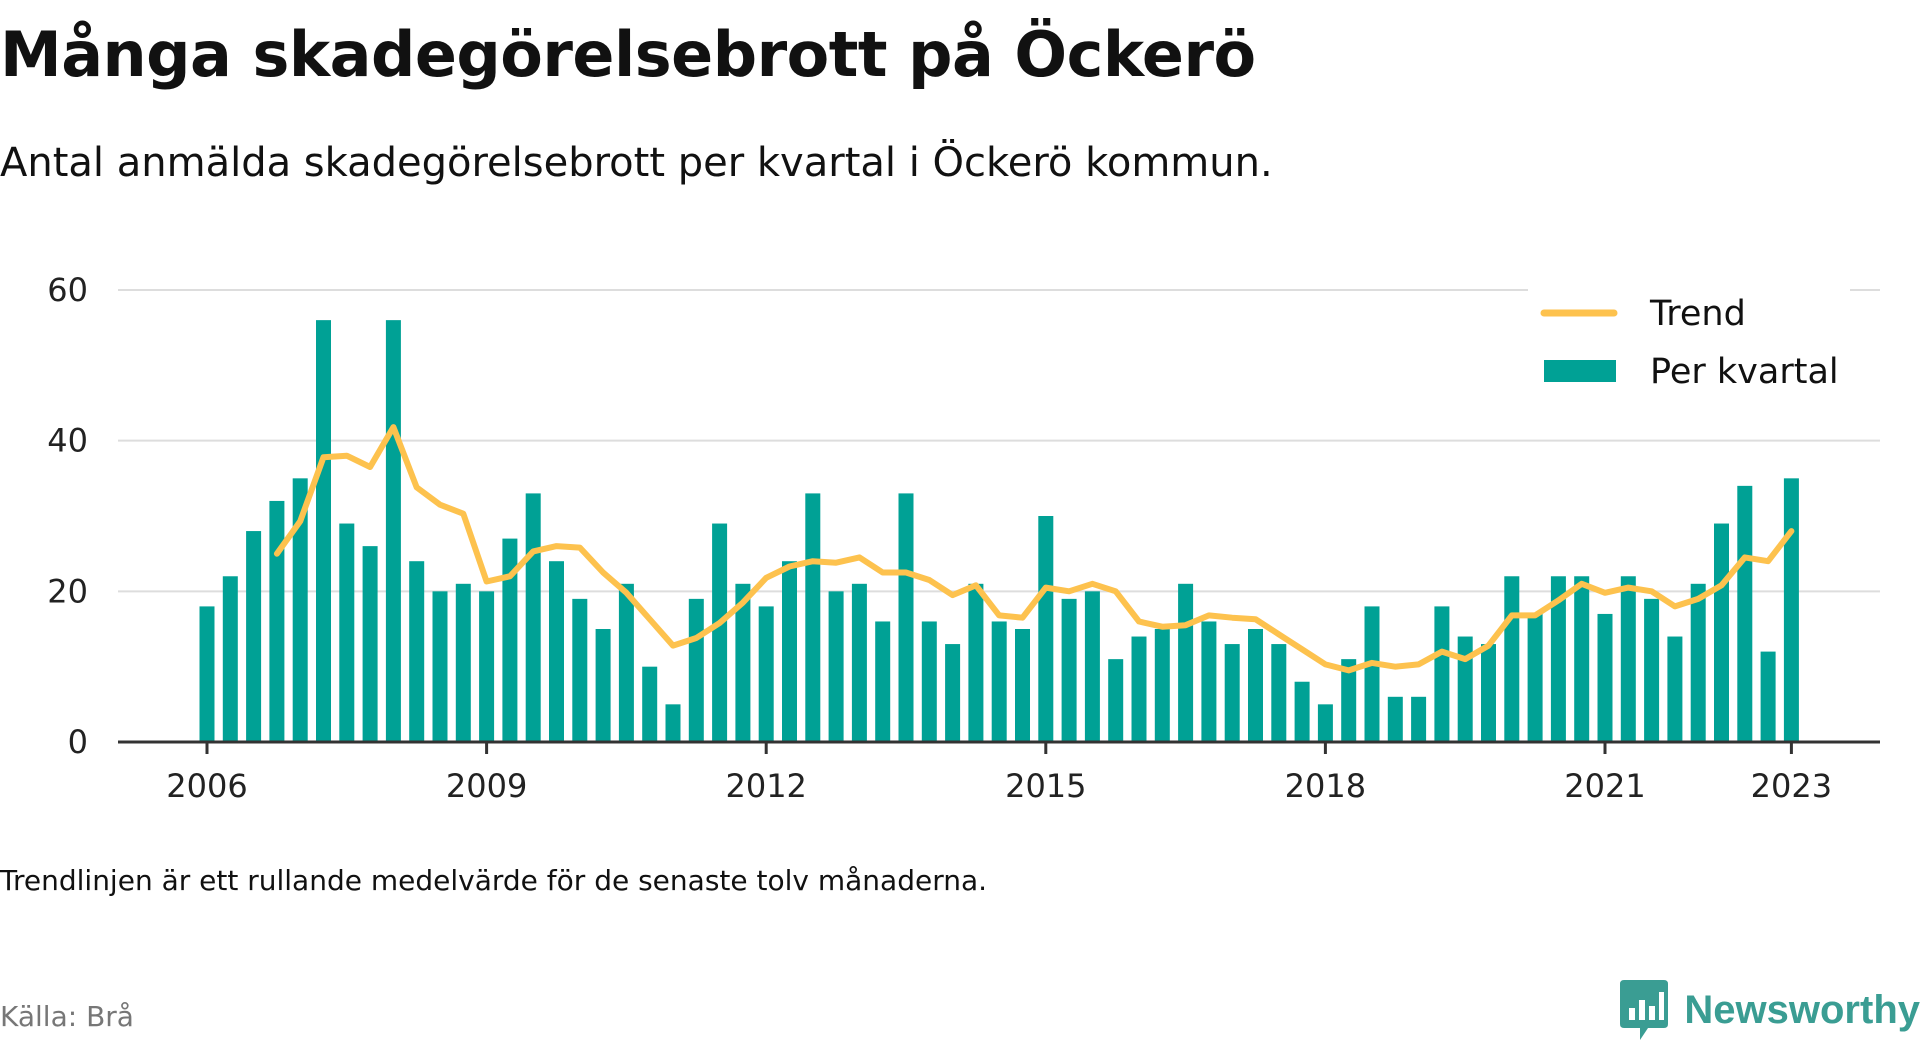 This screenshot has height=1042, width=1920. Describe the element at coordinates (1697, 314) in the screenshot. I see `legend-trend-label: Trend` at that location.